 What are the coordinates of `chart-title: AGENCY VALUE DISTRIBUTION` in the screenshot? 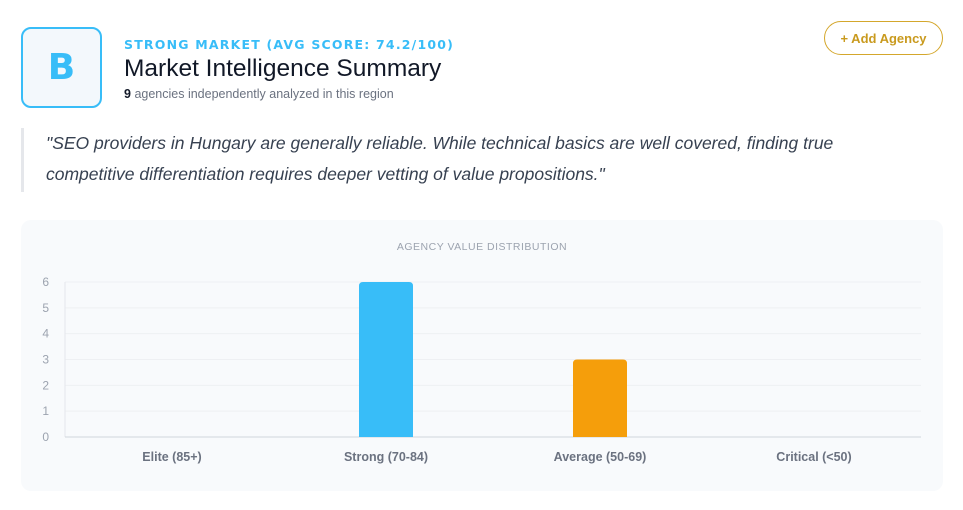 It's located at (482, 247).